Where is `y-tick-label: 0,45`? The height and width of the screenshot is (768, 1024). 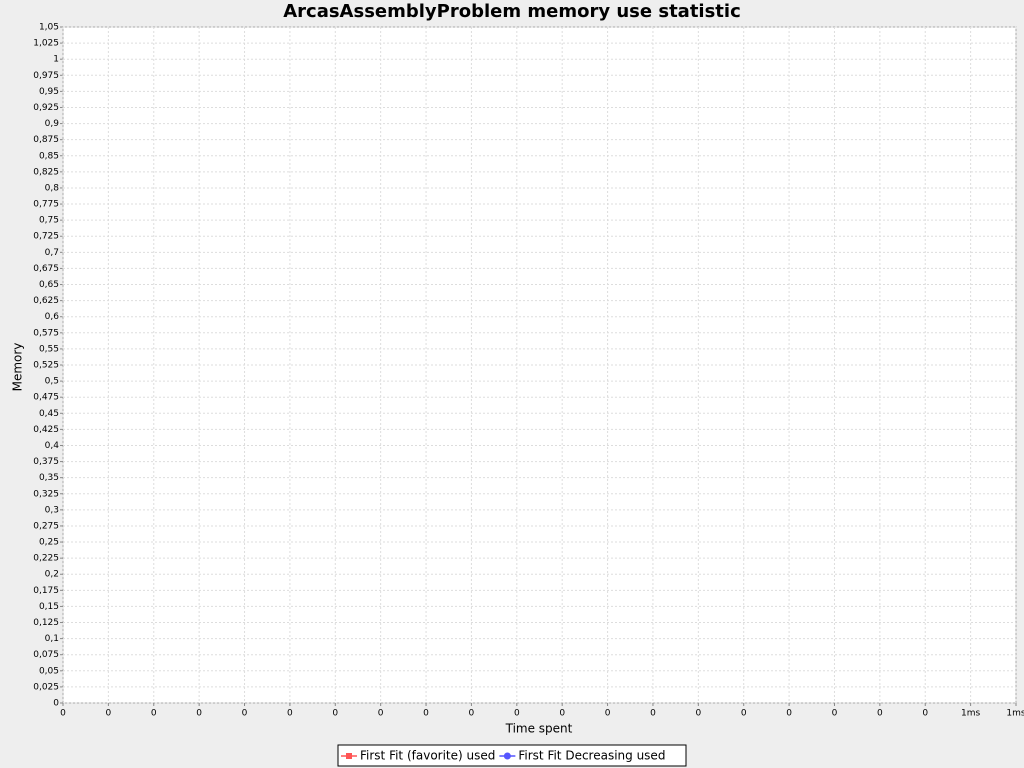
y-tick-label: 0,45 is located at coordinates (49, 414).